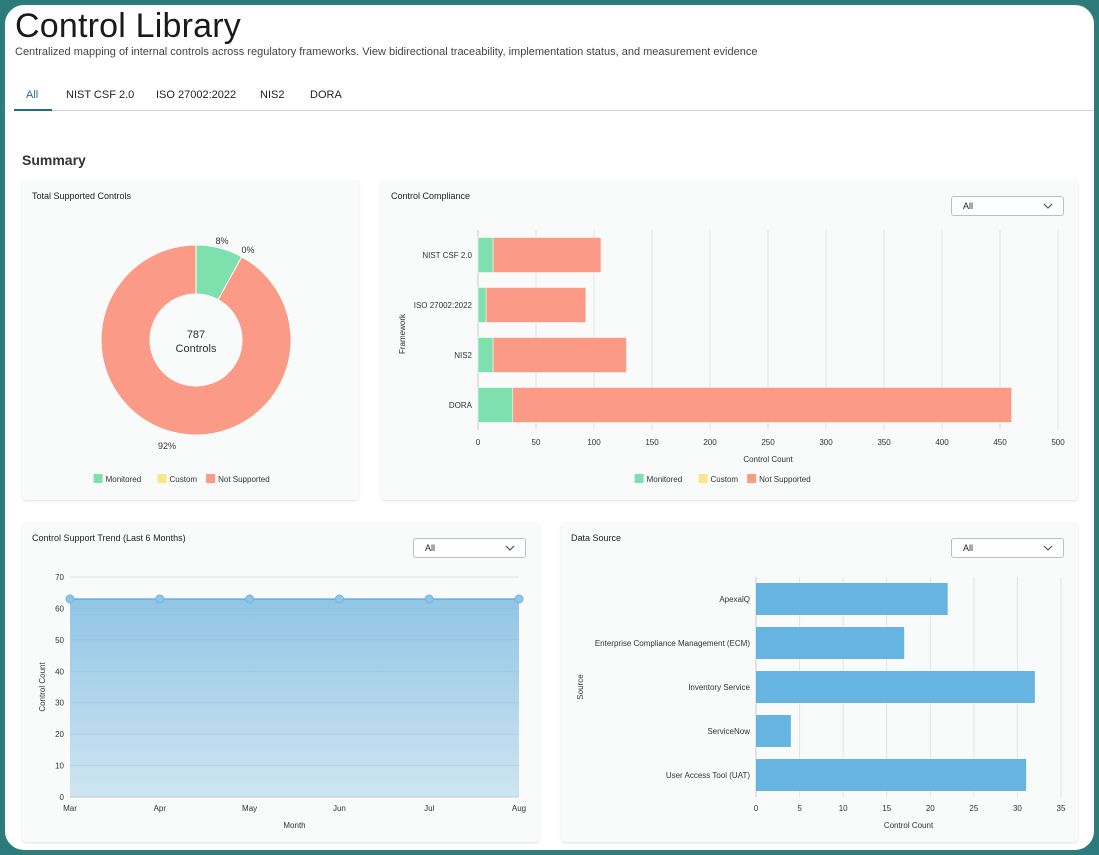  What do you see at coordinates (59, 608) in the screenshot?
I see `y-tick-label: 60` at bounding box center [59, 608].